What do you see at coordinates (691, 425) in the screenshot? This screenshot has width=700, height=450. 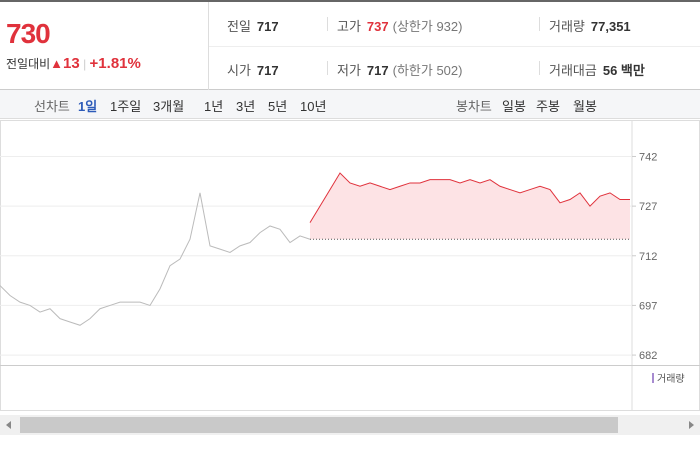 I see `scroll-right` at bounding box center [691, 425].